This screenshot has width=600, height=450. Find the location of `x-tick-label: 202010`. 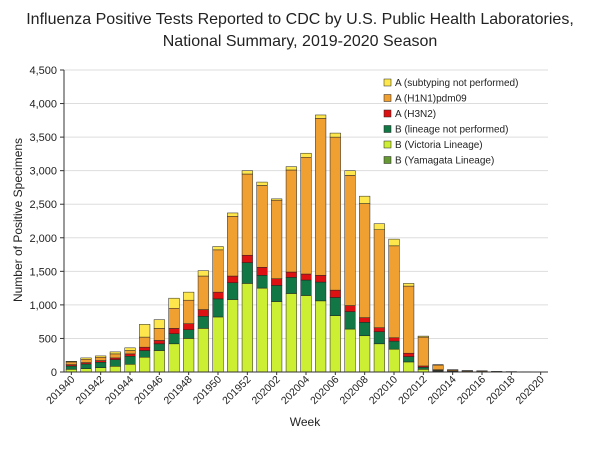

x-tick-label: 202010 is located at coordinates (383, 390).